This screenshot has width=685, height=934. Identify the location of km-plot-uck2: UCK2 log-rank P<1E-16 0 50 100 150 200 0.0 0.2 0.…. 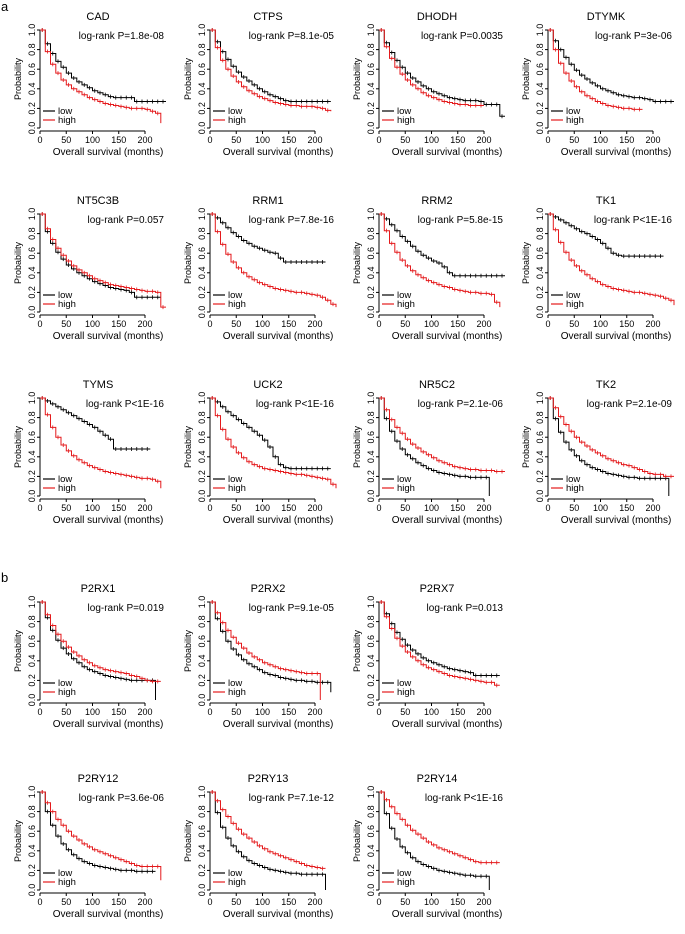
(260, 452).